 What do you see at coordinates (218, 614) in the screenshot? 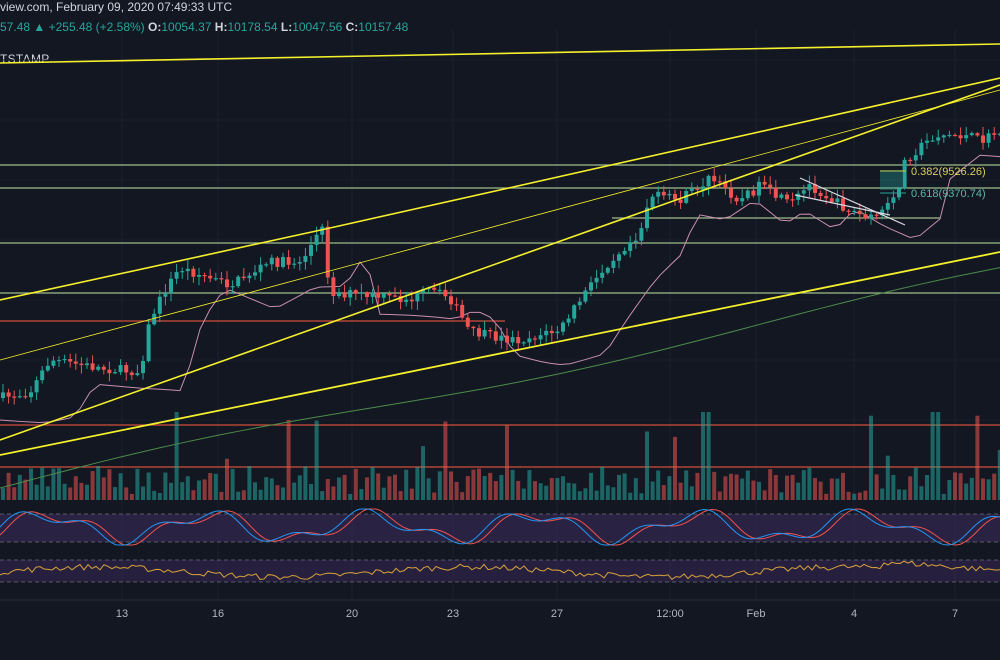
I see `x-tick-label-1: 16` at bounding box center [218, 614].